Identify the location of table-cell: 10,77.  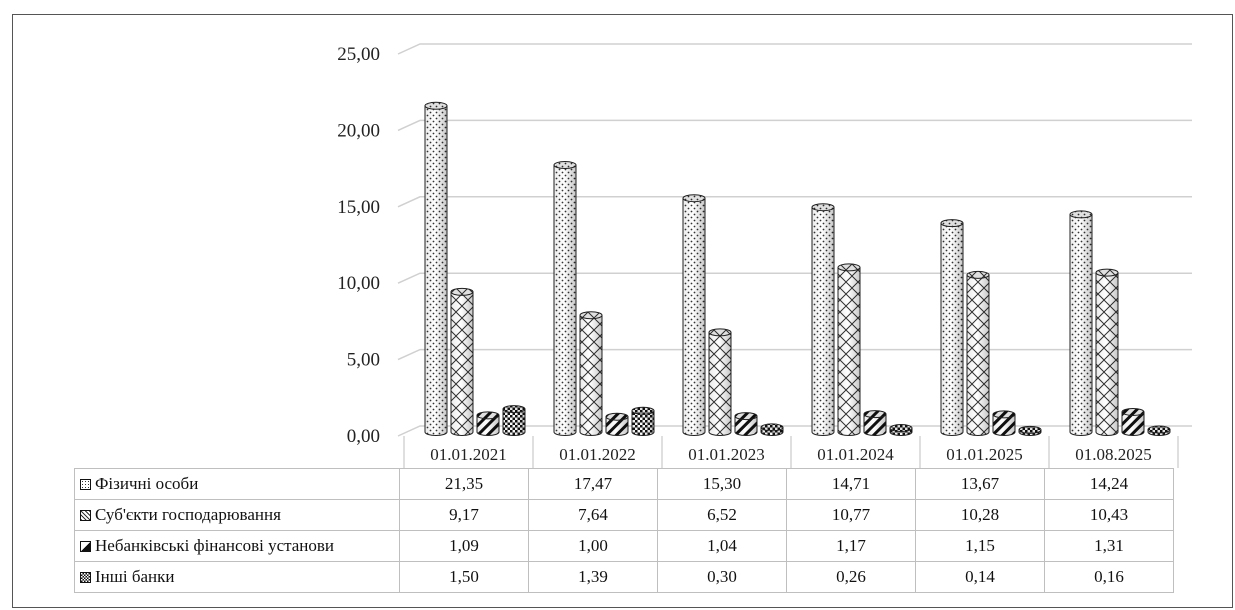
(851, 515).